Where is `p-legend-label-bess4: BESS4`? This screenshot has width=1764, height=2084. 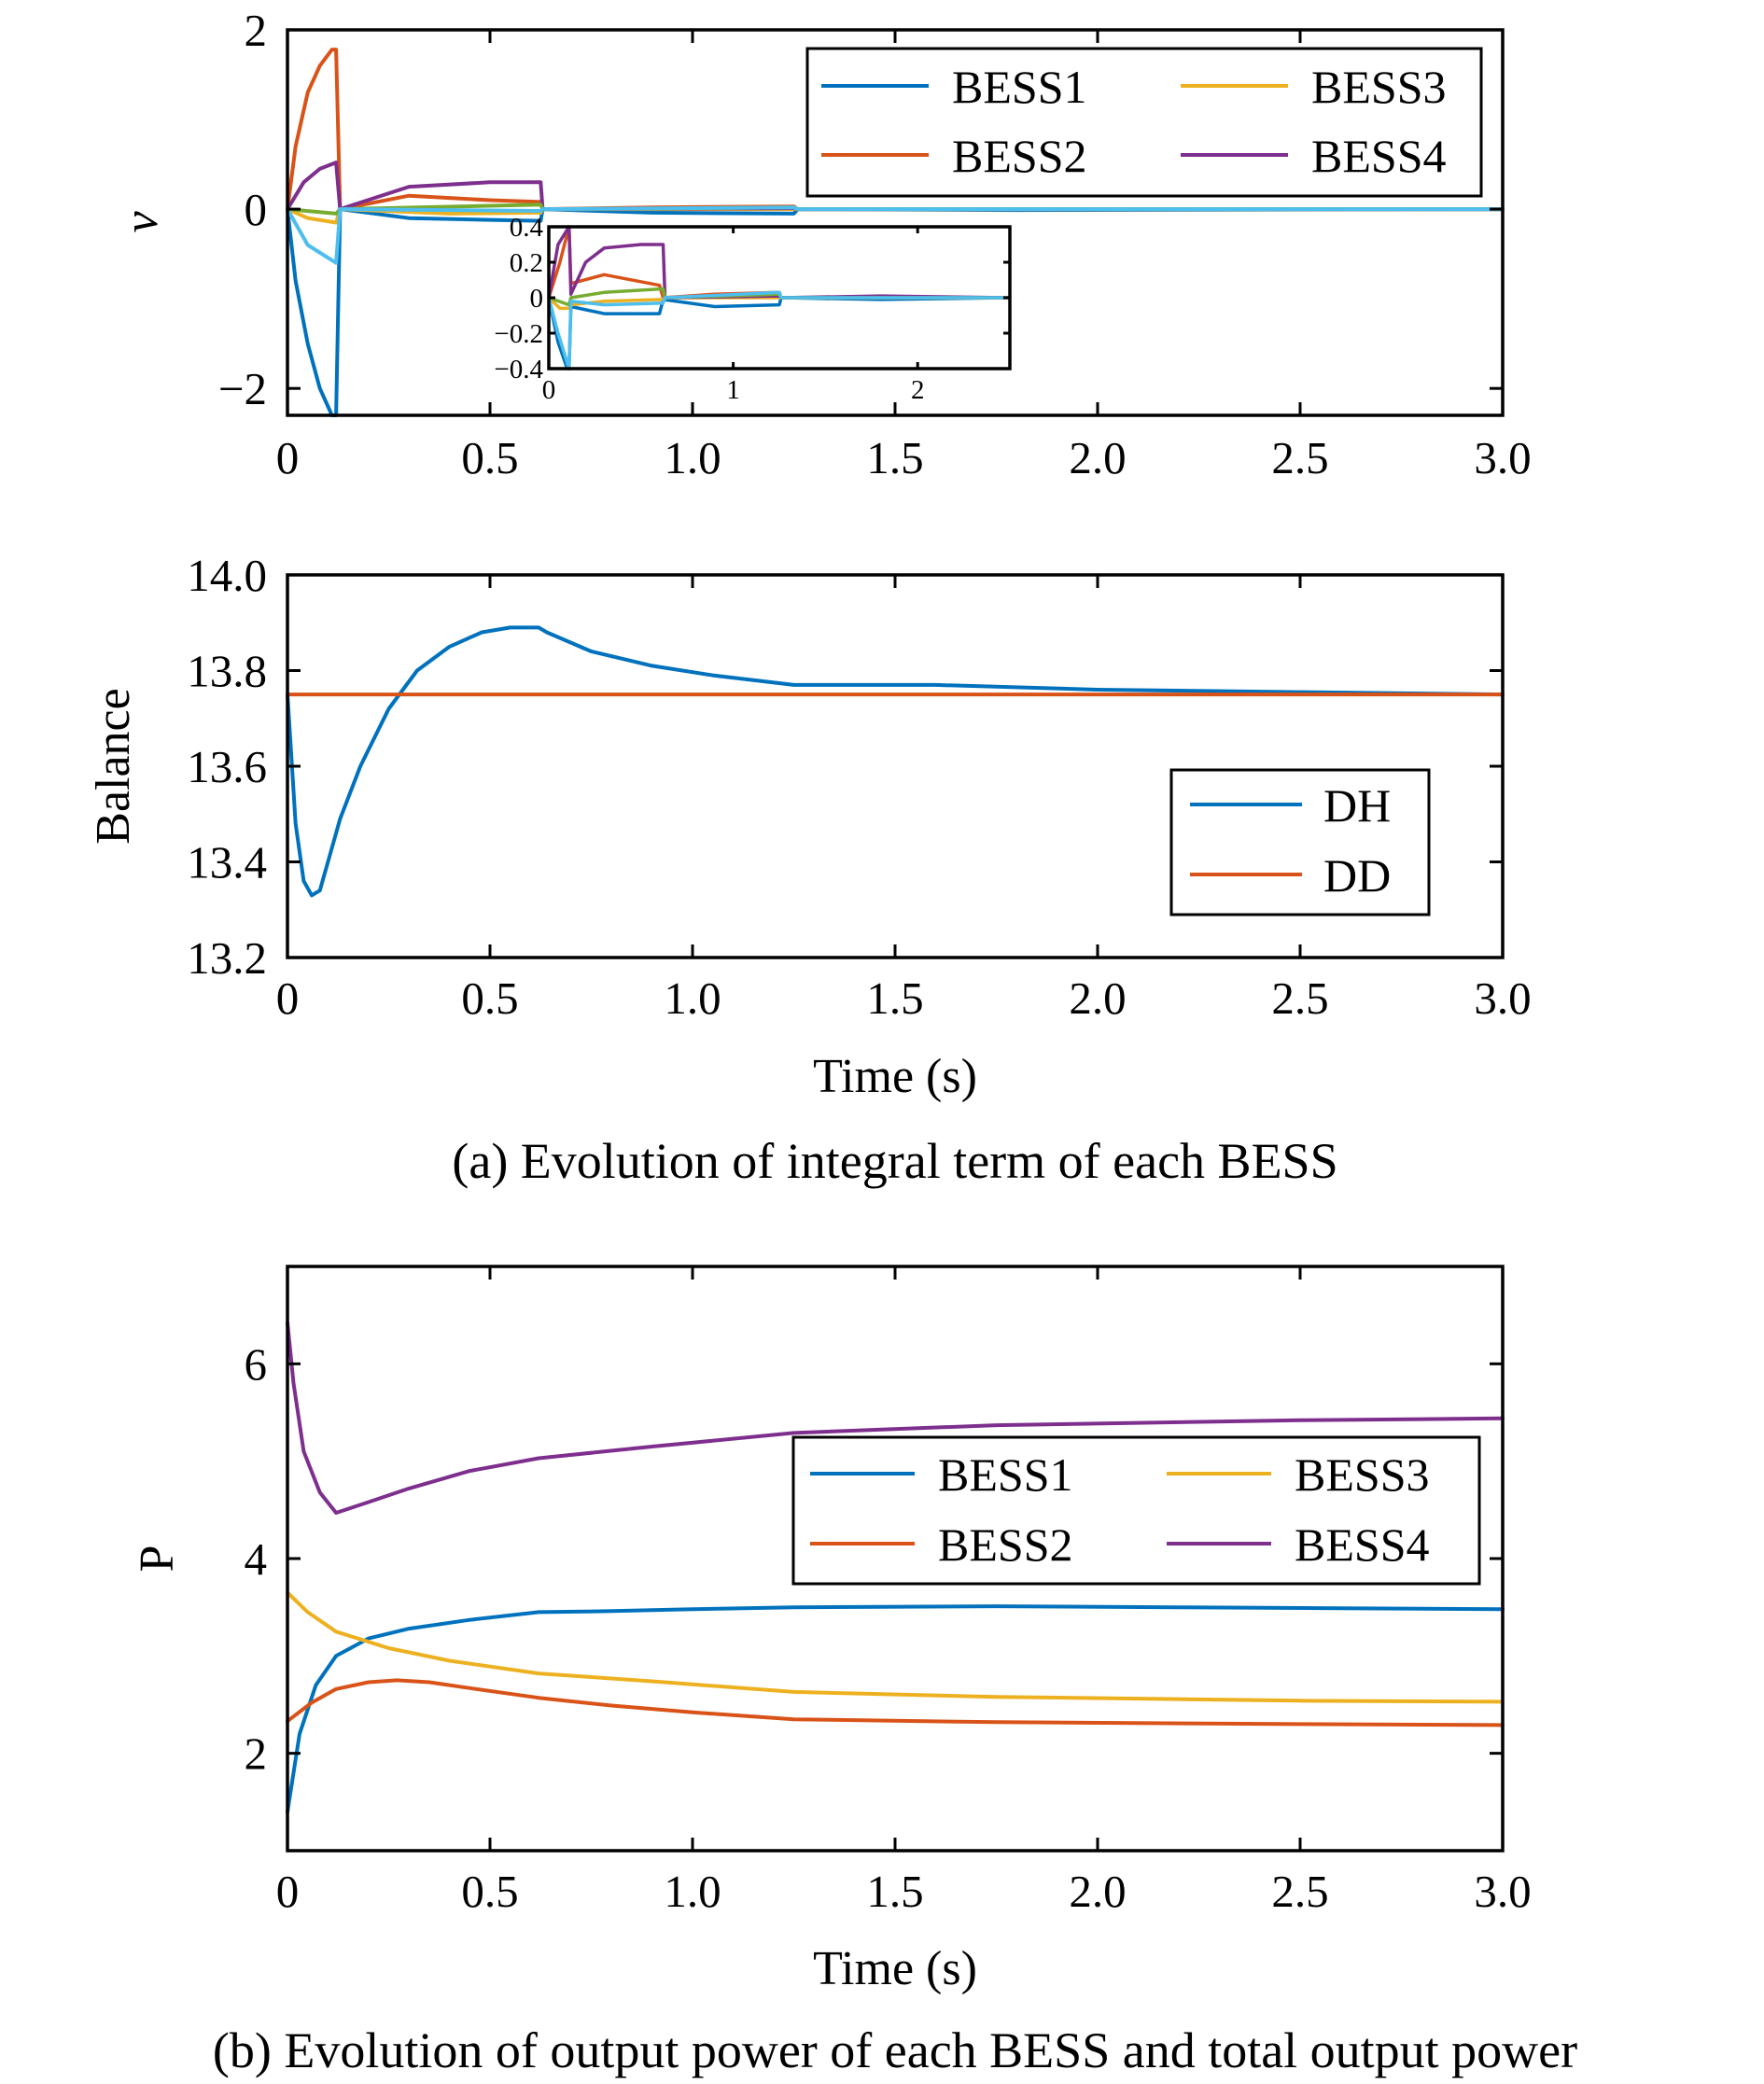 p-legend-label-bess4: BESS4 is located at coordinates (1362, 1544).